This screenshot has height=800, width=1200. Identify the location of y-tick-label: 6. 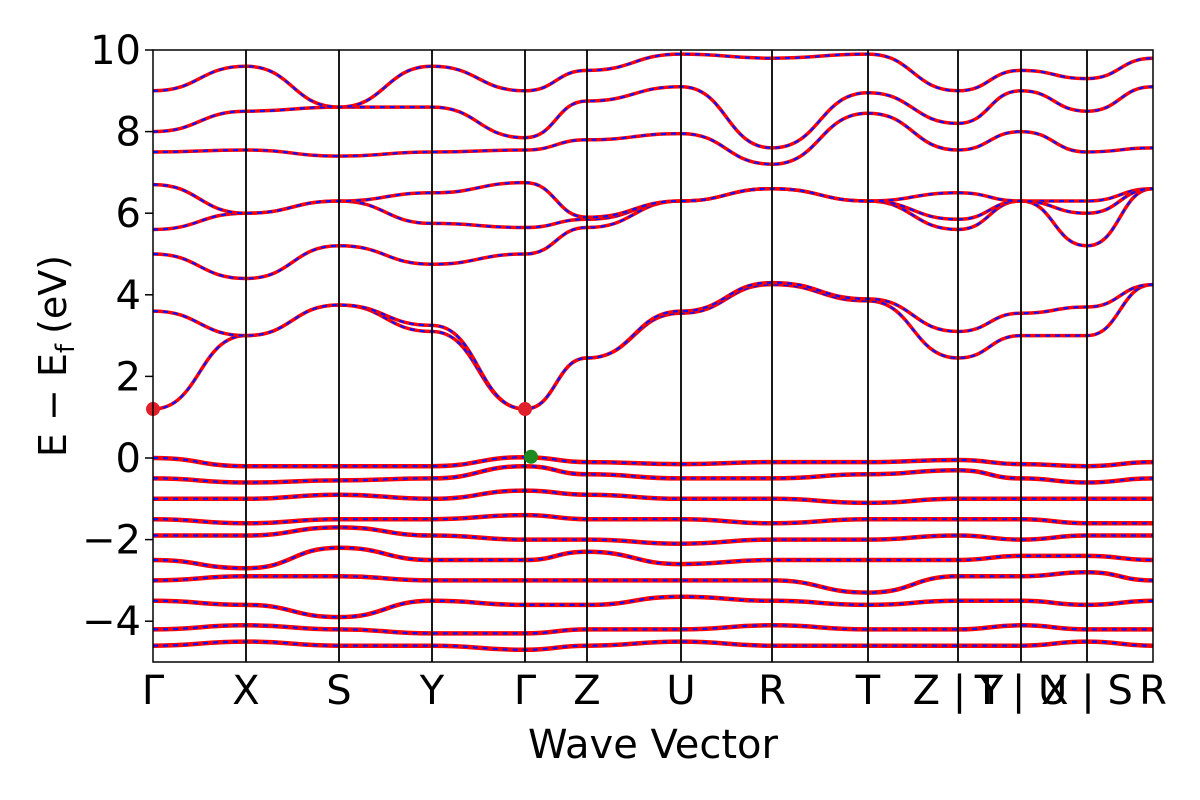
(128, 214).